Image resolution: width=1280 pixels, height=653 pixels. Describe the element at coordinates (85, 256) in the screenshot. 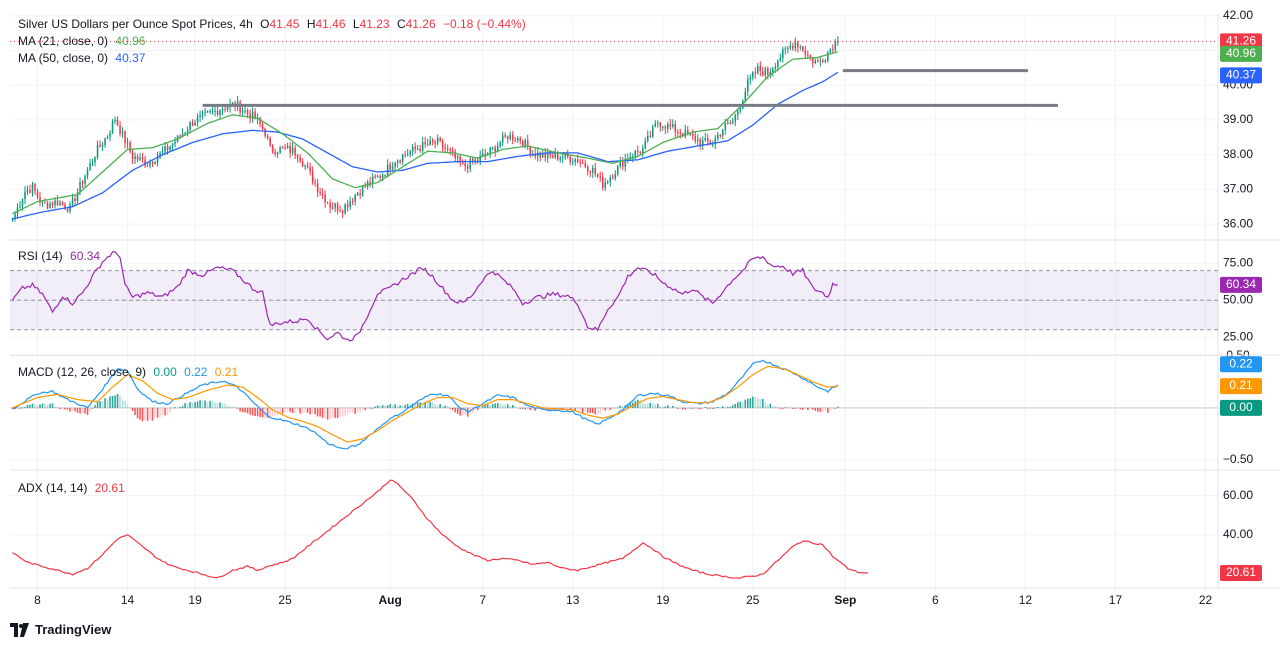

I see `rsi-value: 60.34` at that location.